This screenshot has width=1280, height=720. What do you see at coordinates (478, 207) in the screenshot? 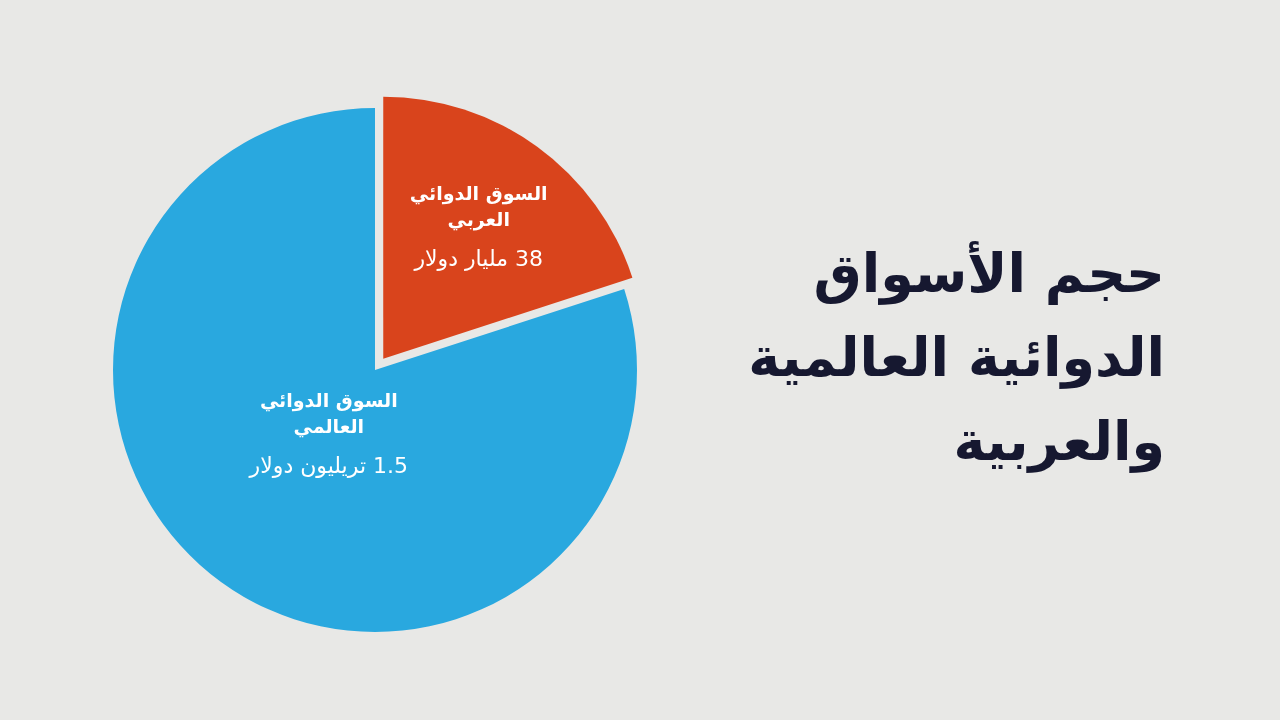
I see `slice-label: السوق الدوائي العربي` at bounding box center [478, 207].